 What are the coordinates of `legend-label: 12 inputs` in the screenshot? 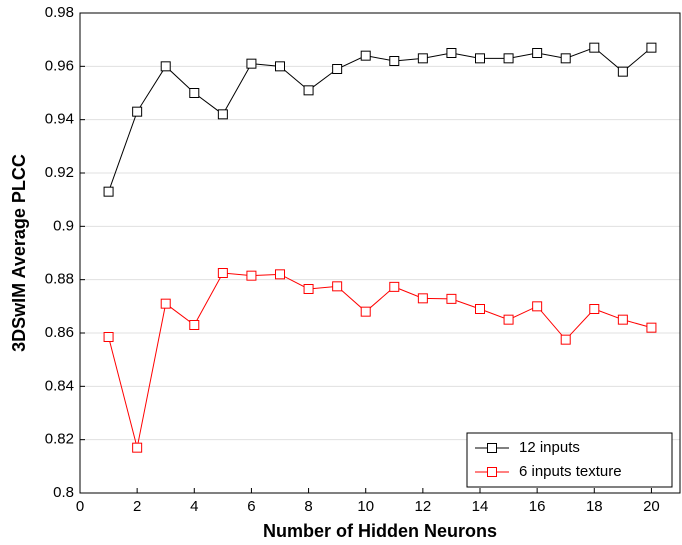 It's located at (549, 447).